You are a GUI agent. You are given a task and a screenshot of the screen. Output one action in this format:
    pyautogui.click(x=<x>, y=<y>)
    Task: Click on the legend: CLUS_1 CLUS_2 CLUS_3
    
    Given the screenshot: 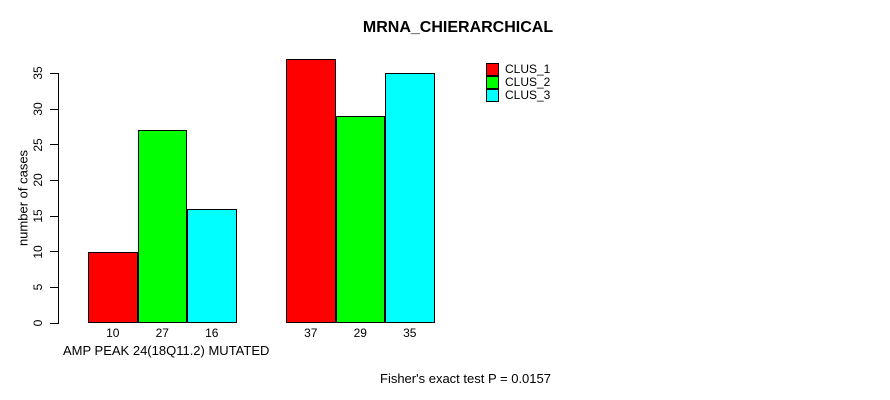 What is the action you would take?
    pyautogui.click(x=518, y=82)
    